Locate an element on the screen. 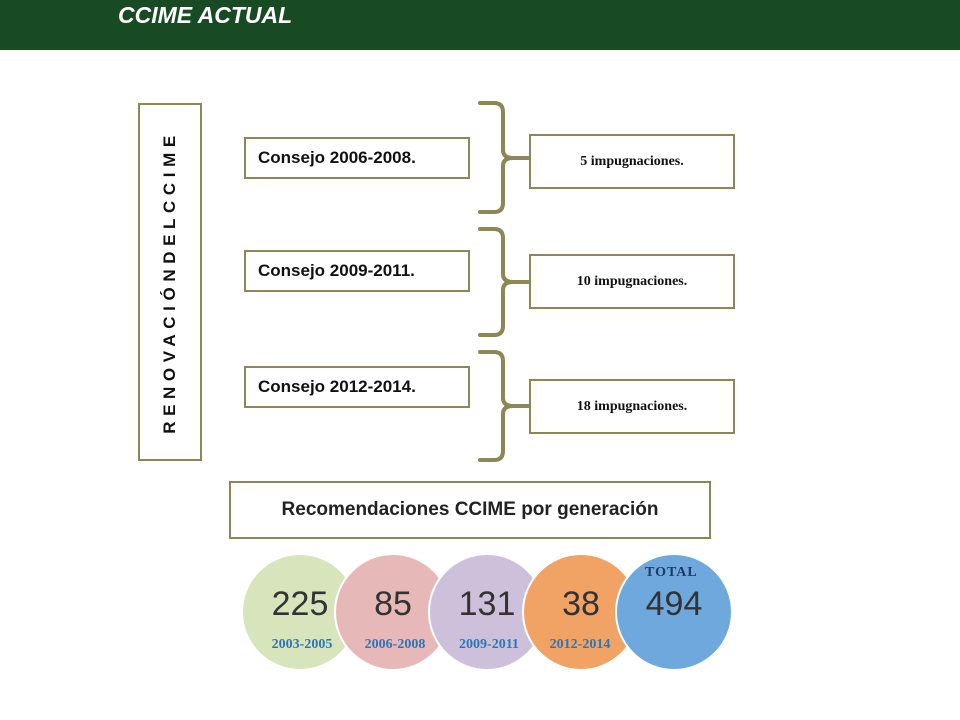  impugnaciones-box-2: 10 impugnaciones. is located at coordinates (632, 281).